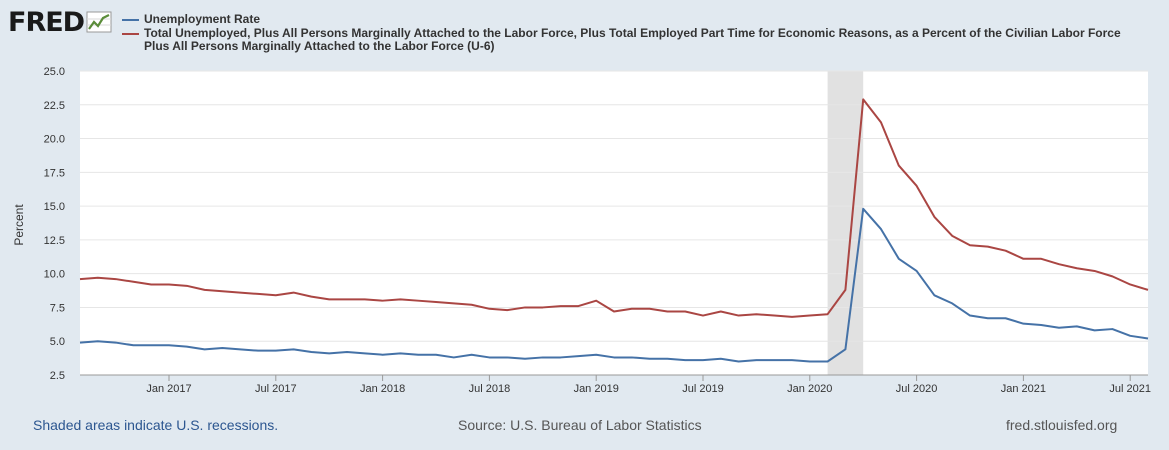  Describe the element at coordinates (54, 72) in the screenshot. I see `y-tick-label: 25.0` at that location.